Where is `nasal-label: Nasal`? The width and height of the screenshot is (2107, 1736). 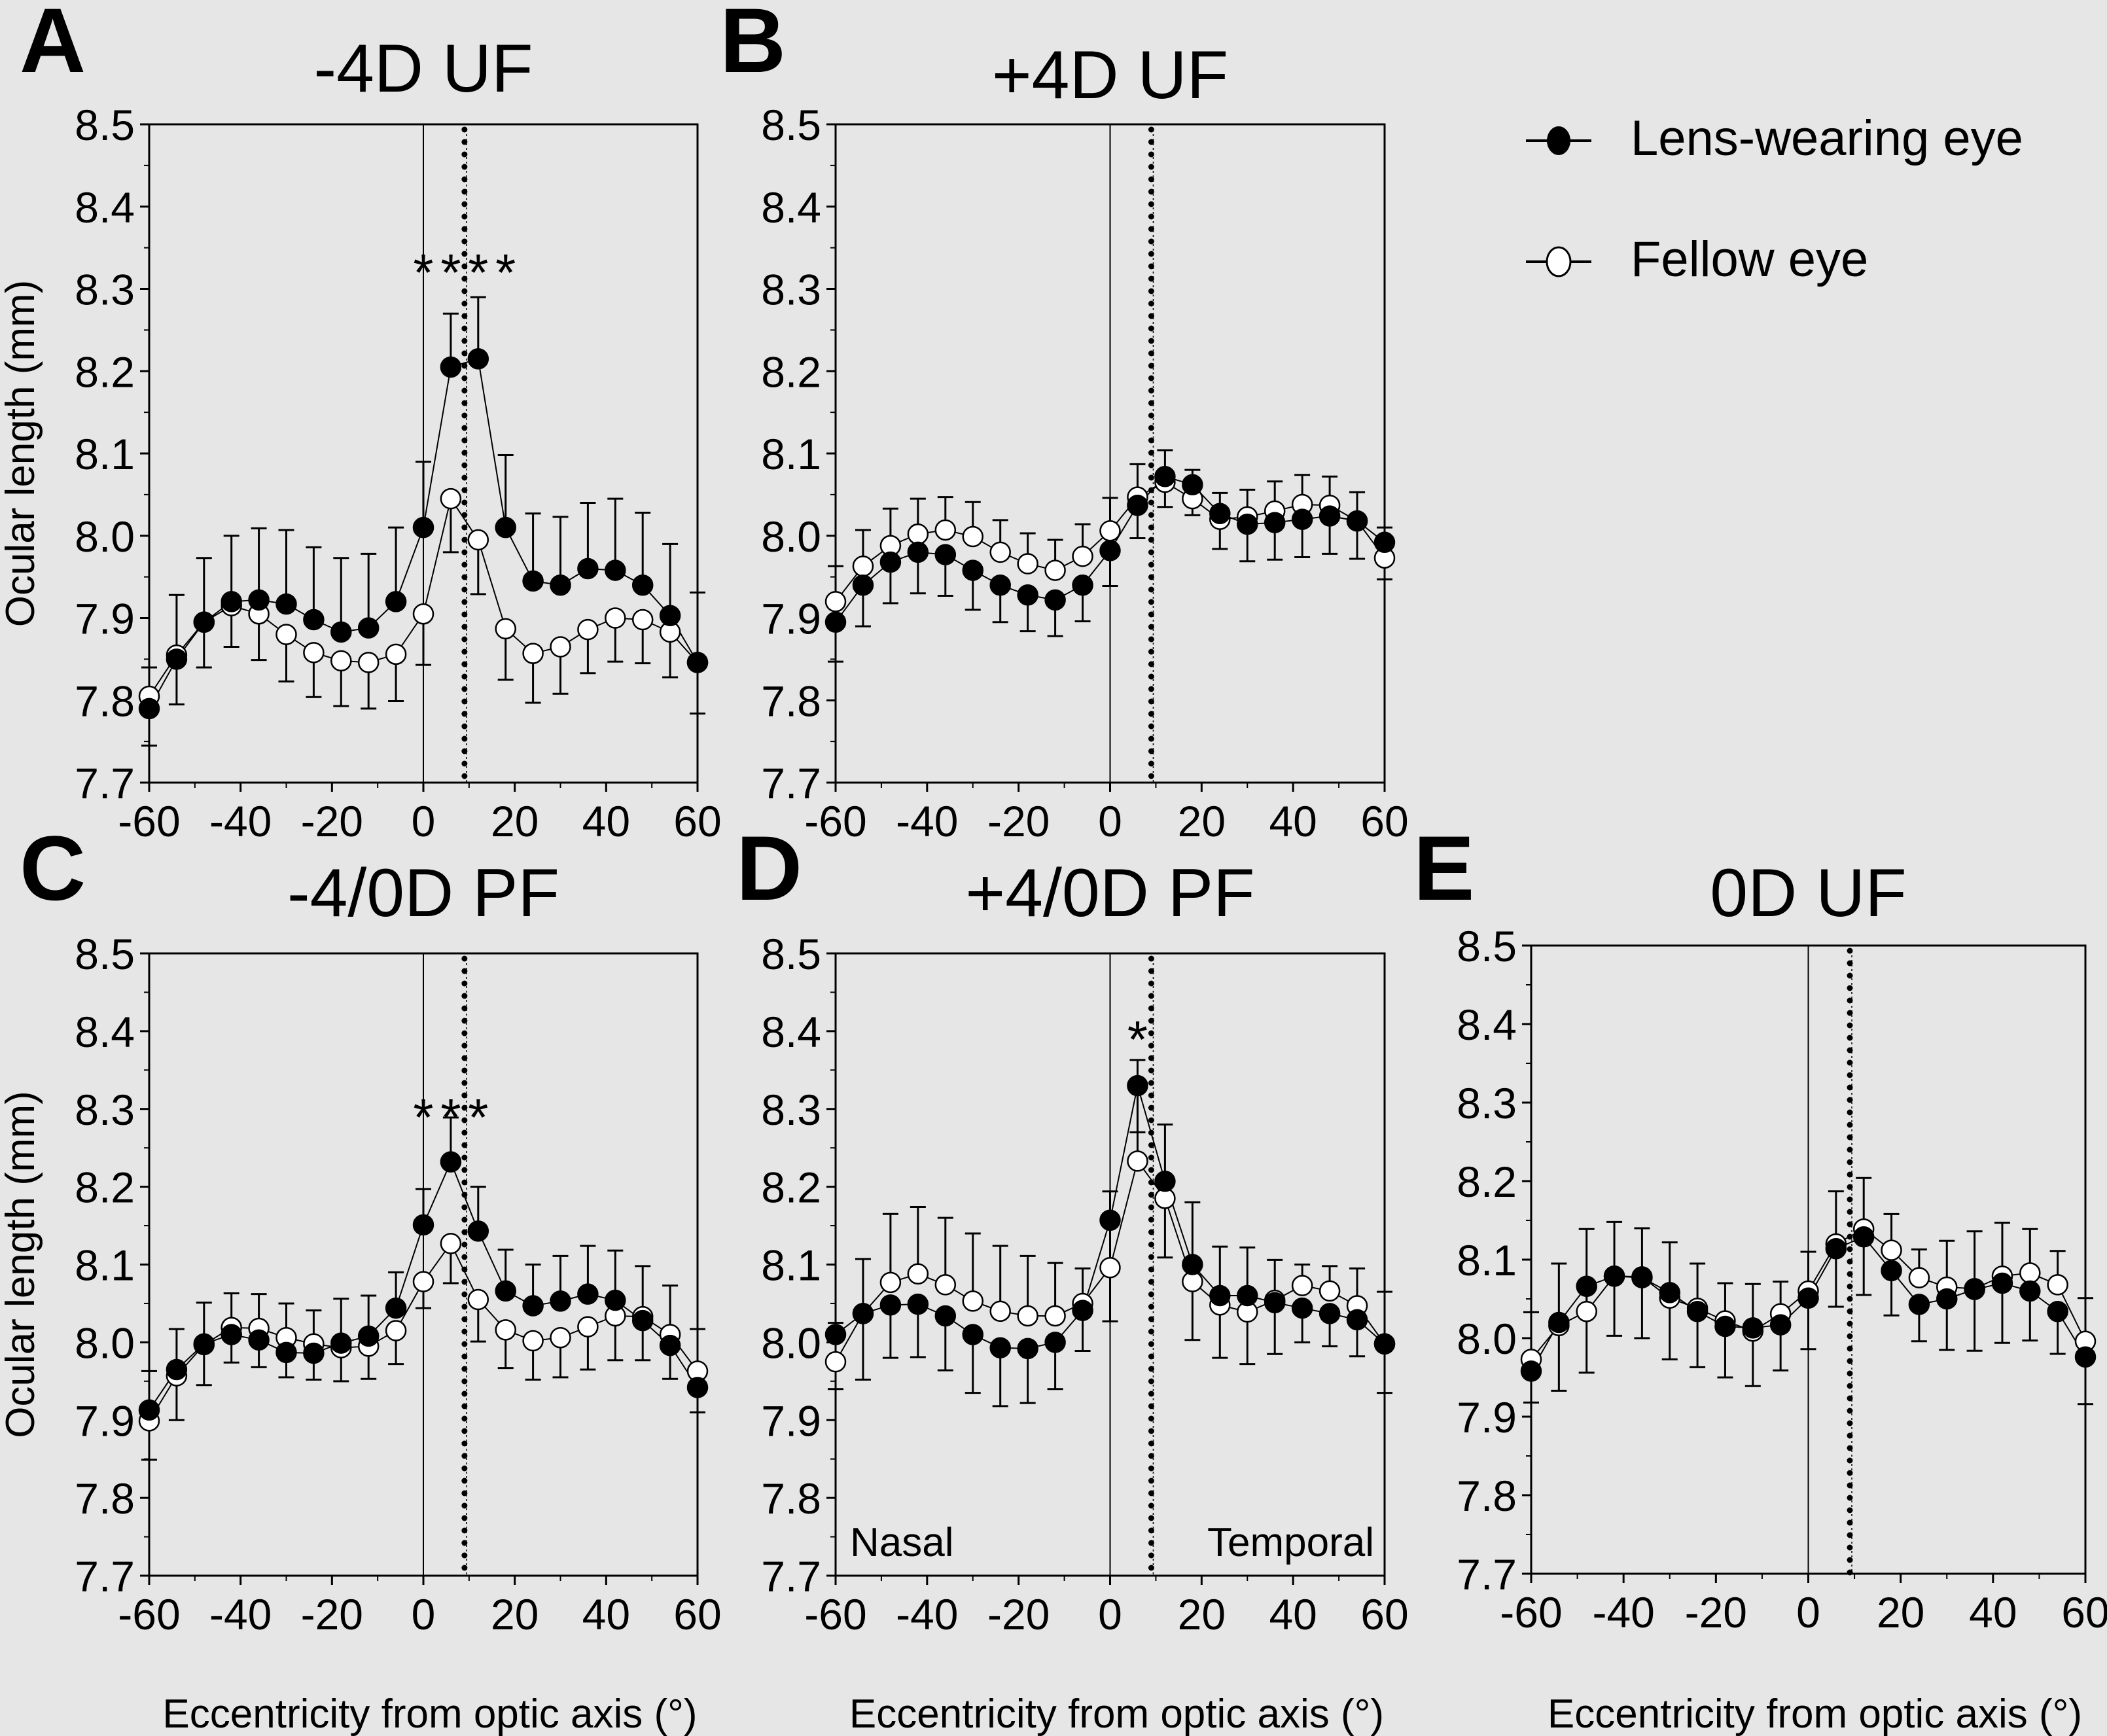
nasal-label: Nasal is located at coordinates (902, 1543).